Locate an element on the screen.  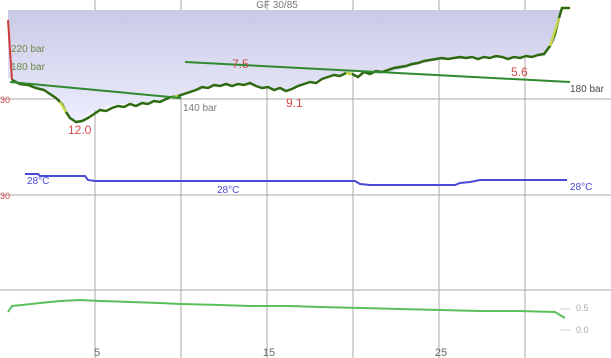
ceiling-label-2: 9.1 is located at coordinates (294, 103).